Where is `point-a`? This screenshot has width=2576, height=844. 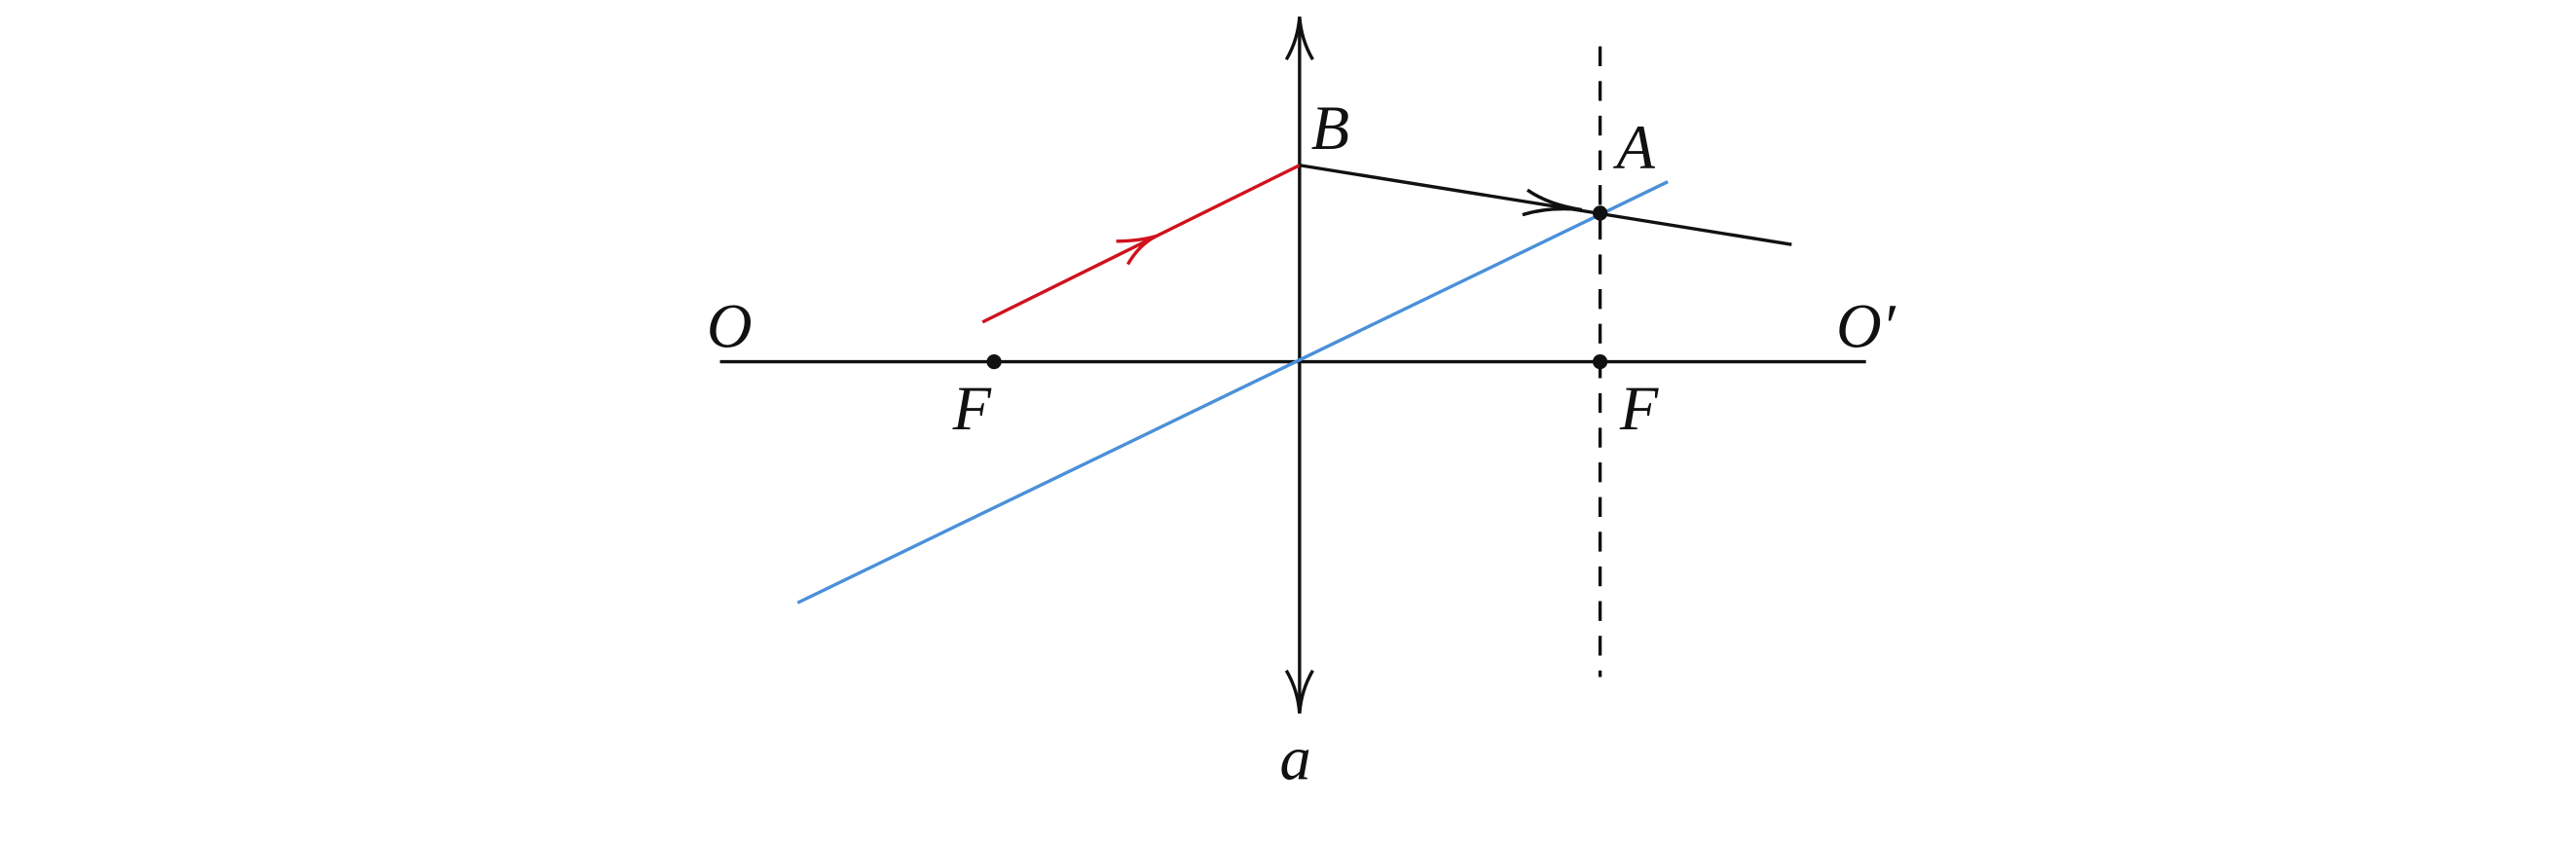
point-a is located at coordinates (1600, 213).